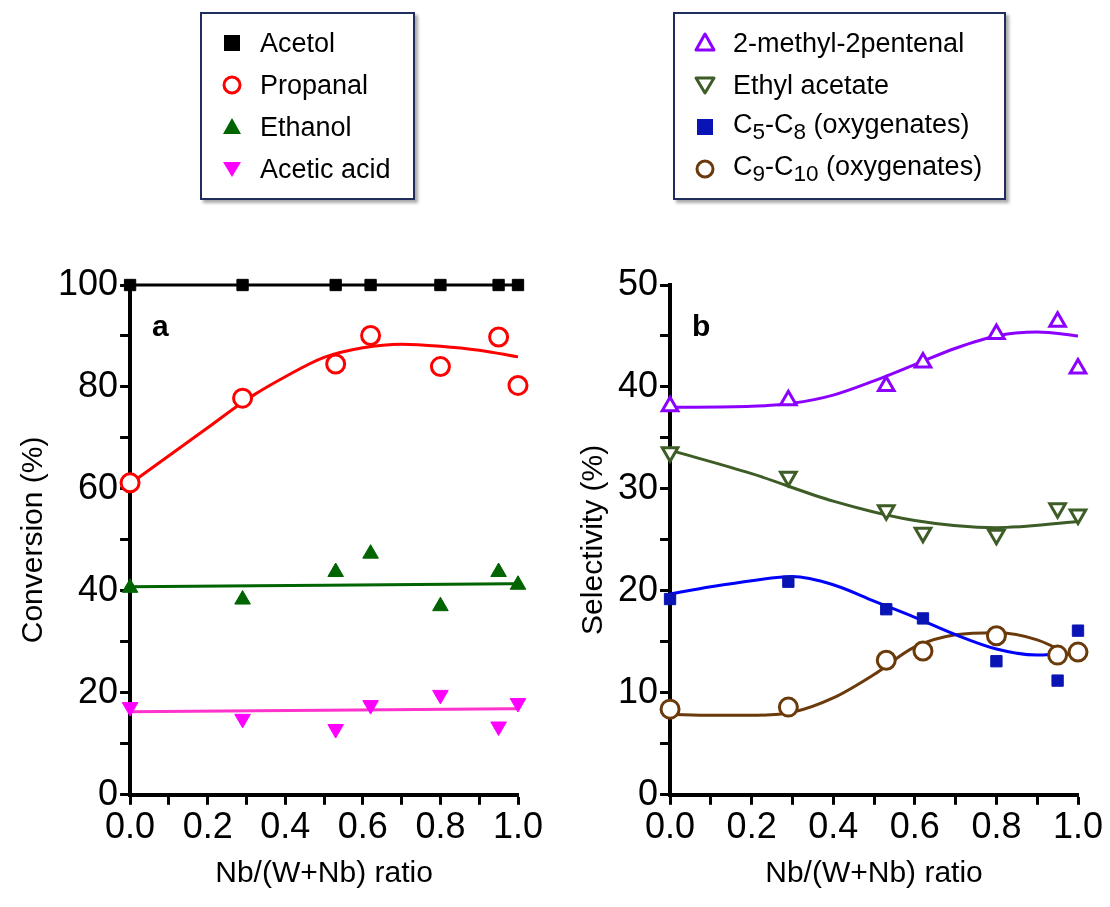 Image resolution: width=1110 pixels, height=907 pixels. Describe the element at coordinates (98, 384) in the screenshot. I see `y-tick-label: 80` at that location.